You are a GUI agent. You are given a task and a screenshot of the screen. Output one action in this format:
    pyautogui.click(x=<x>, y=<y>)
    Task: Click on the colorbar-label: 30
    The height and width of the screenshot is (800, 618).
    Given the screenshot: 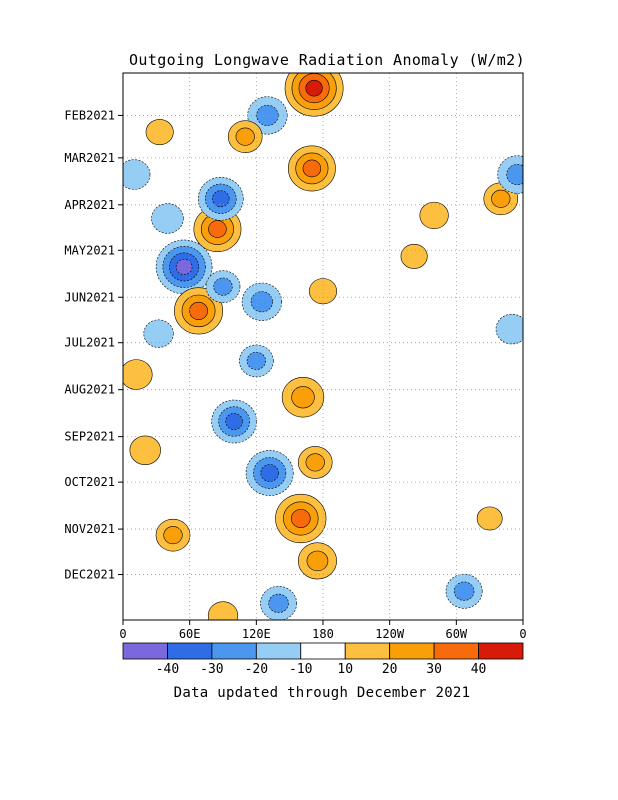 What is the action you would take?
    pyautogui.click(x=434, y=669)
    